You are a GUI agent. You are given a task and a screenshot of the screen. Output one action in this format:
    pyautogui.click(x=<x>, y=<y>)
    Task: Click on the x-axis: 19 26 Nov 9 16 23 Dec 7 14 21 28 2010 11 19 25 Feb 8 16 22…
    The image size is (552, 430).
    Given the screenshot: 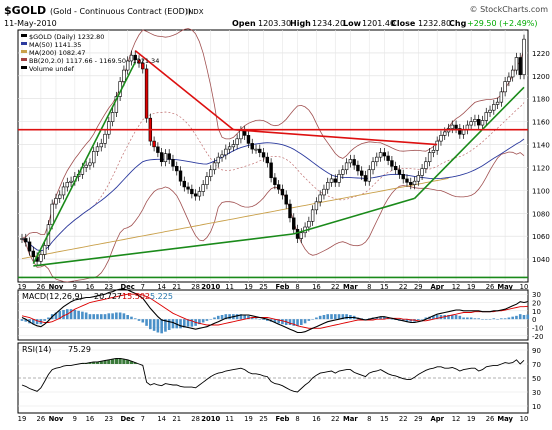 What is the action you would take?
    pyautogui.click(x=273, y=287)
    